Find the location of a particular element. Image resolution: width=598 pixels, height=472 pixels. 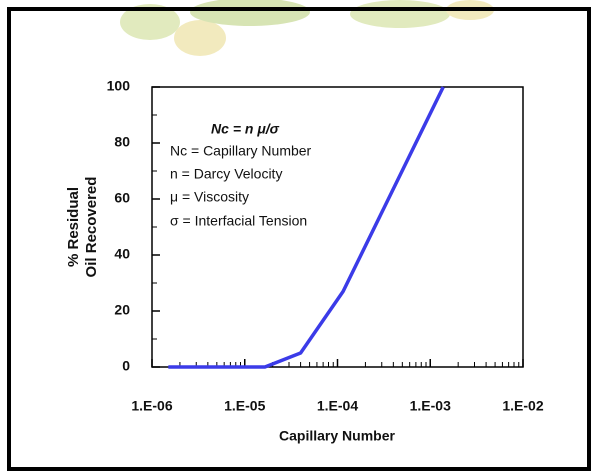

x-tick-label: 1.E-06 is located at coordinates (151, 406).